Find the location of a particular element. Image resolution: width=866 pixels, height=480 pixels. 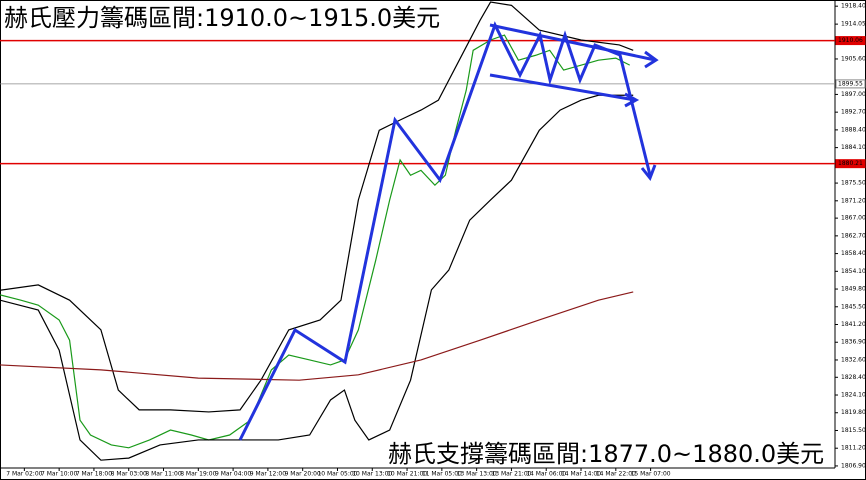

support-annotation: 赫氏支撐籌碼區間:1877.0~1880.0美元 is located at coordinates (606, 454).